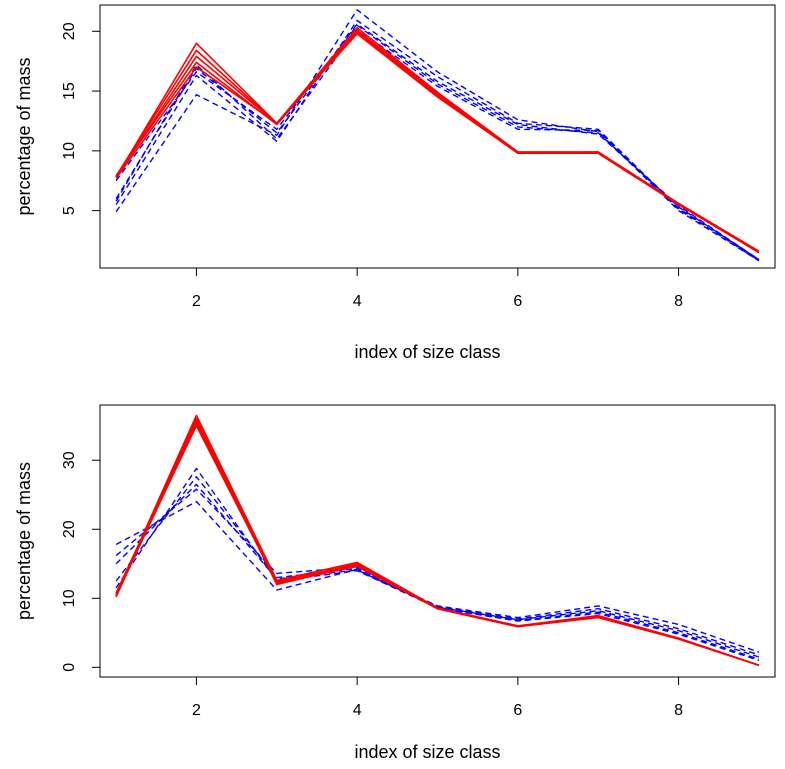 Image resolution: width=785 pixels, height=769 pixels. I want to click on chart-0-y-tick-label: 20, so click(69, 31).